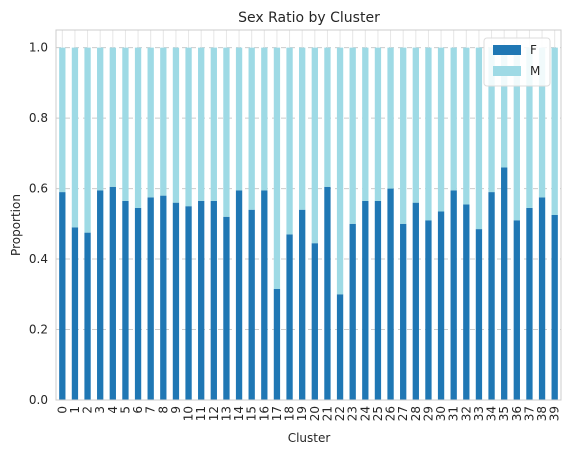 The image size is (565, 454). What do you see at coordinates (302, 413) in the screenshot?
I see `x-tick-label: 19` at bounding box center [302, 413].